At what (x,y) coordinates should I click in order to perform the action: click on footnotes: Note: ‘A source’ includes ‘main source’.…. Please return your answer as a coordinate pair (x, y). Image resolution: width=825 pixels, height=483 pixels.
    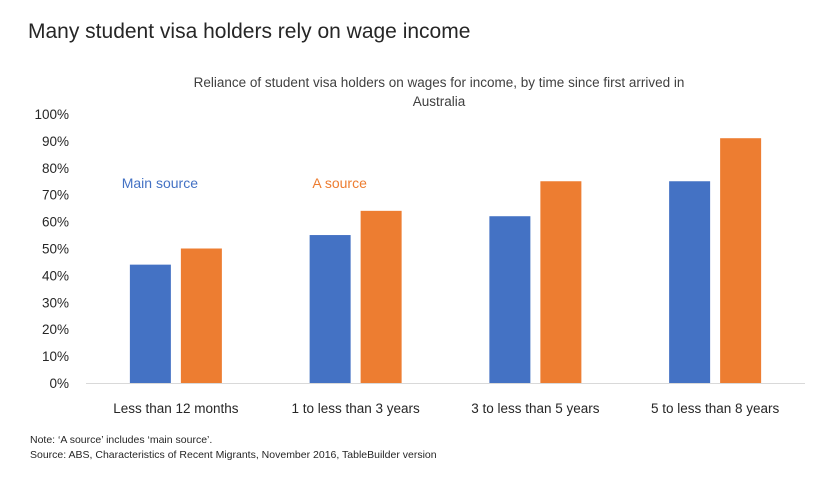
    Looking at the image, I should click on (233, 448).